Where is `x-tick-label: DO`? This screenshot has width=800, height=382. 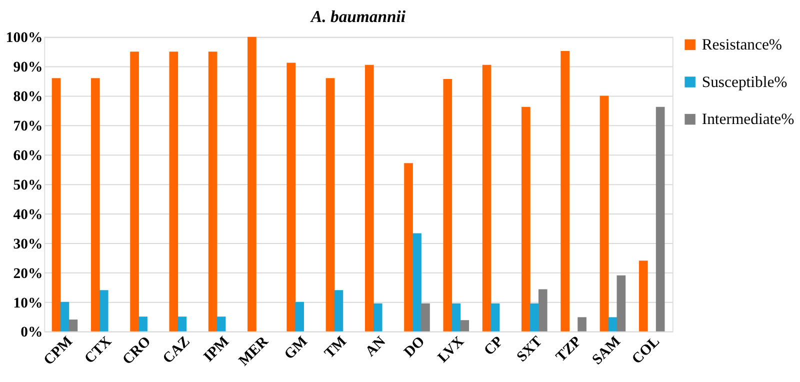 x-tick-label: DO is located at coordinates (414, 347).